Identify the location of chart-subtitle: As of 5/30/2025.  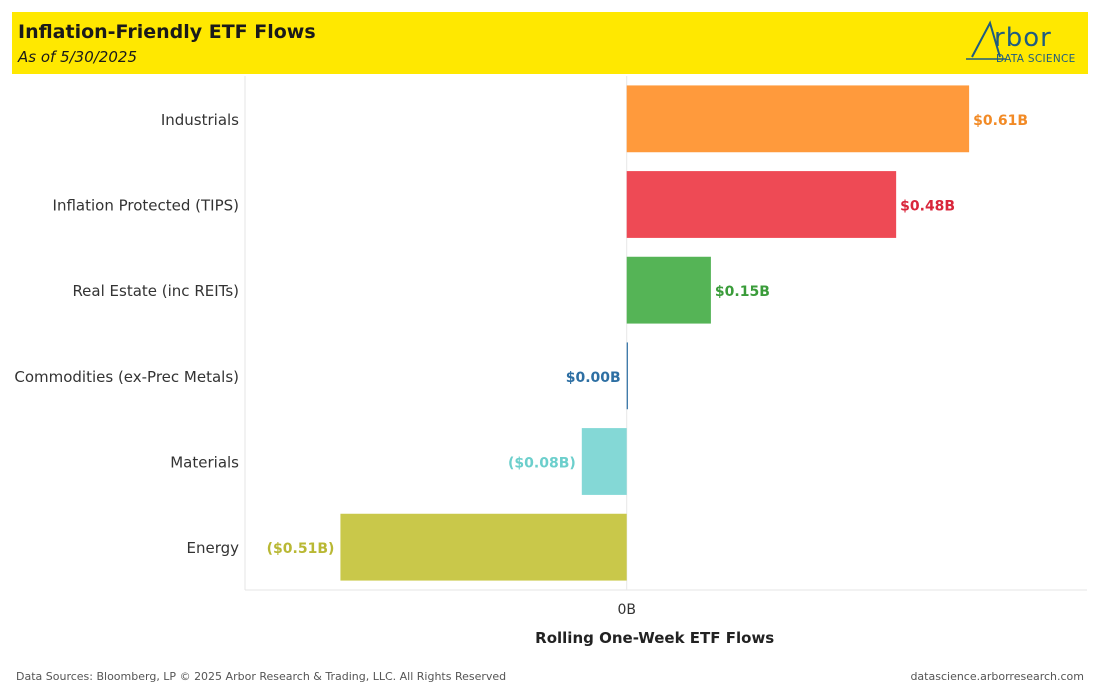
(77, 57).